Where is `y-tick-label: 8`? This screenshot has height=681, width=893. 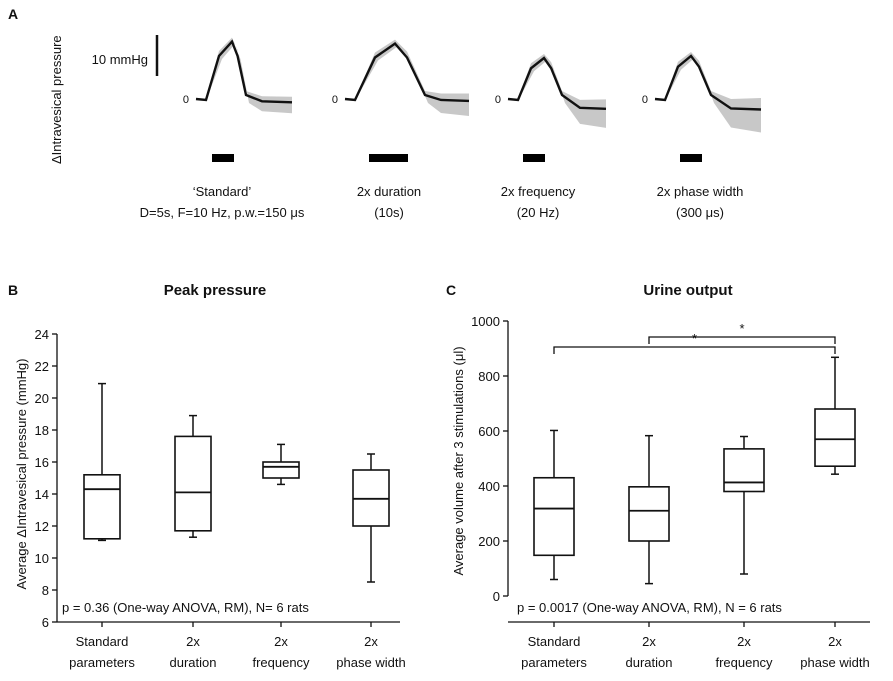 y-tick-label: 8 is located at coordinates (45, 590).